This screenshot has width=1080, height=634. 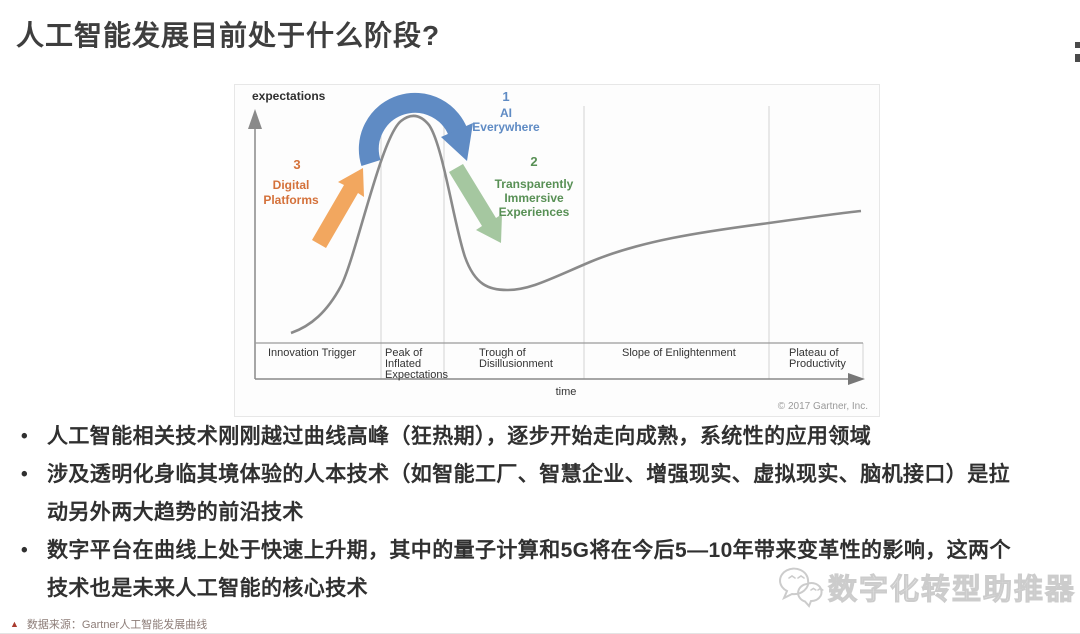 I want to click on source-text: 数据来源：Gartner人工智能发展曲线, so click(x=117, y=625).